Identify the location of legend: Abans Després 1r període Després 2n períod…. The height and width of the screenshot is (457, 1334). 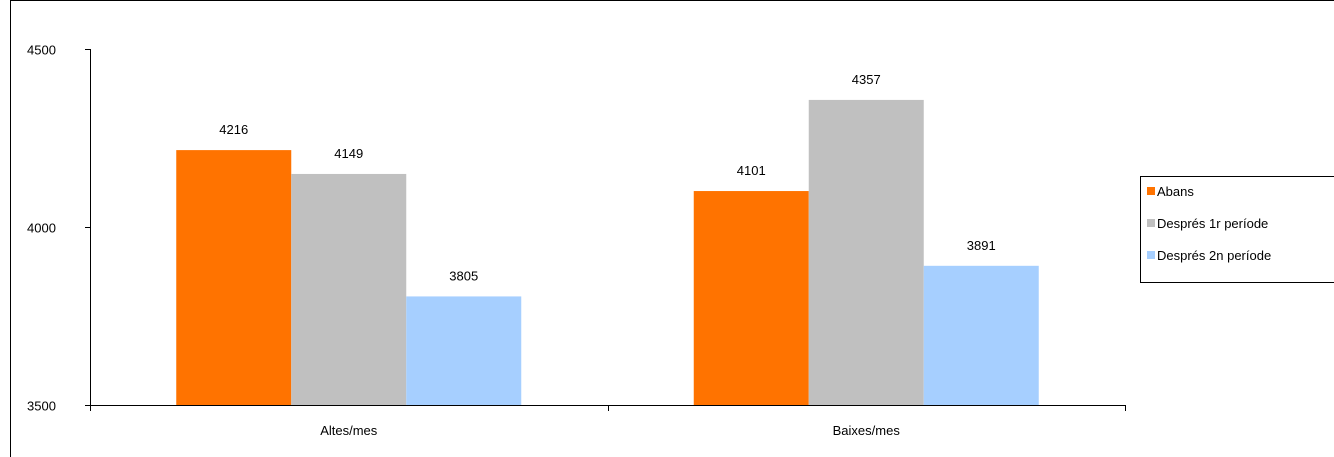
(1237, 229).